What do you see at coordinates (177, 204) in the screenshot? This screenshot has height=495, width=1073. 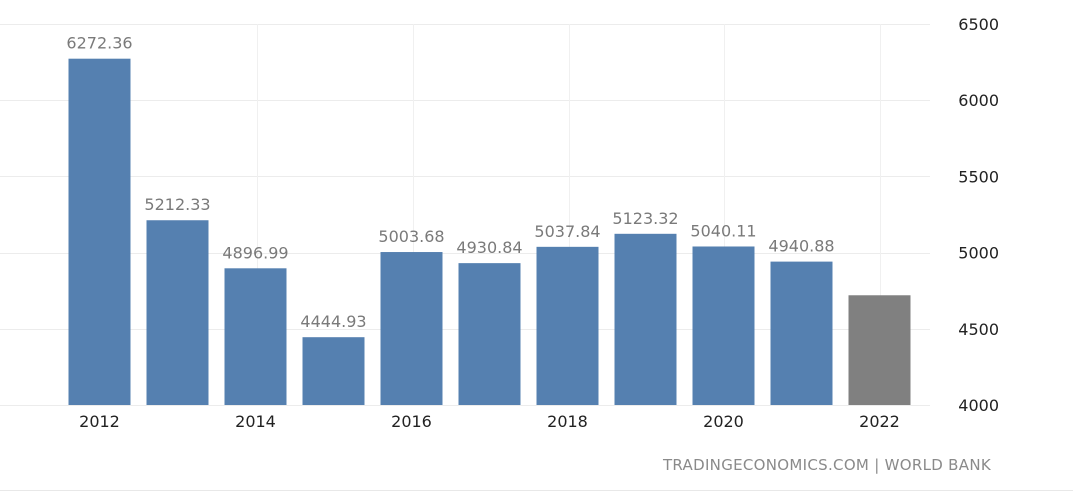 I see `data-label-2013: 5212.33` at bounding box center [177, 204].